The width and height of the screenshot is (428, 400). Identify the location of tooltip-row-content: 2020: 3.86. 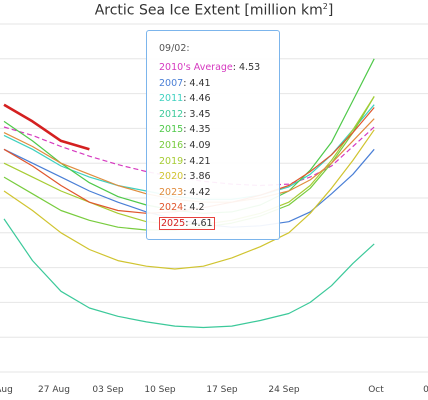
(185, 176).